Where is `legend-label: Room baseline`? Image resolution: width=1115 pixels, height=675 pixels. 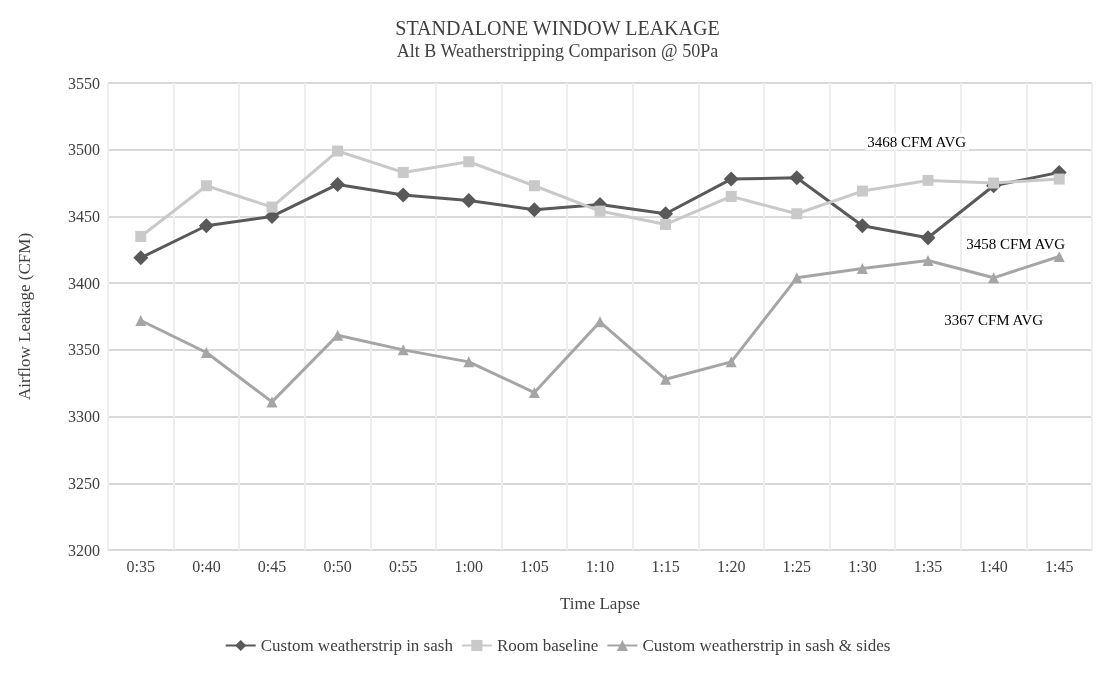 legend-label: Room baseline is located at coordinates (547, 645).